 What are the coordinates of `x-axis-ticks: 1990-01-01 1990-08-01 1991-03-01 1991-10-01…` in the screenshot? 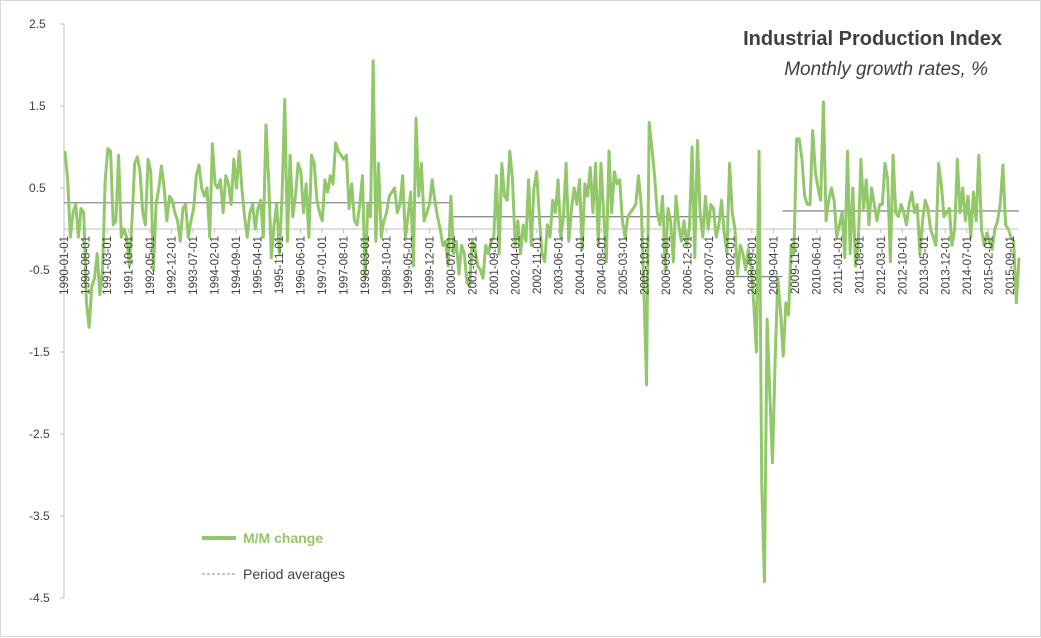 It's located at (538, 262).